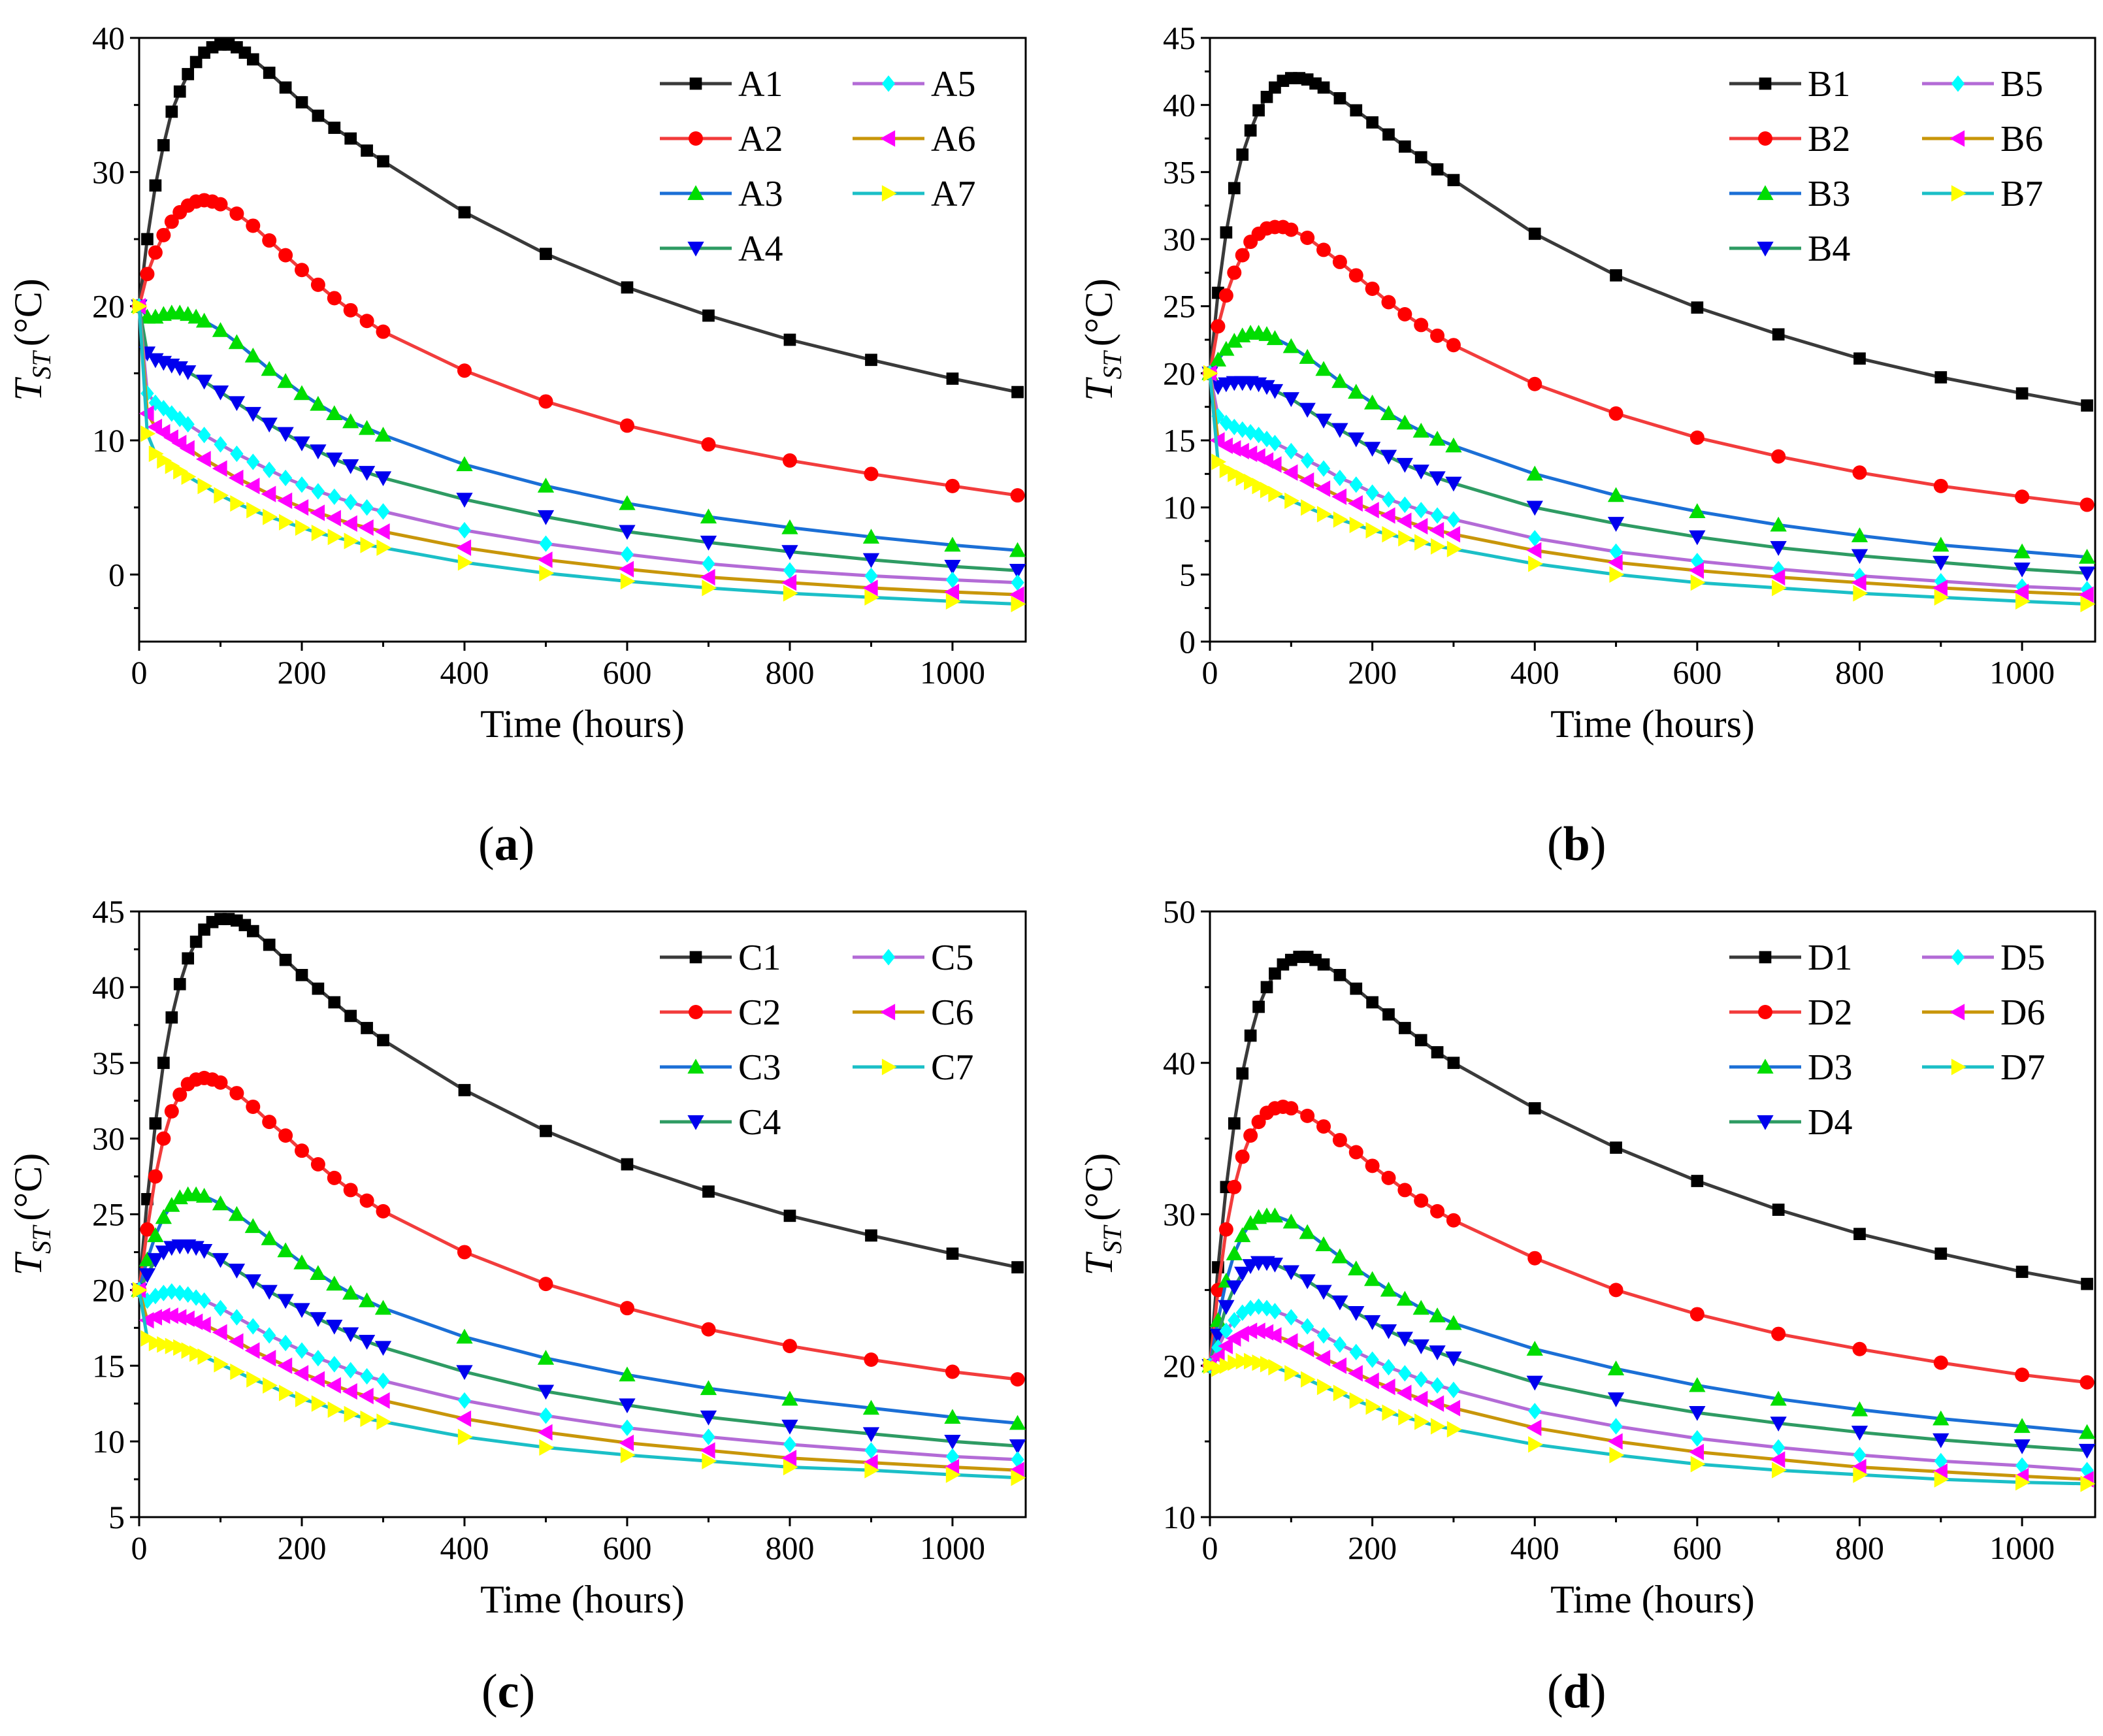 This screenshot has height=1736, width=2103. I want to click on data-point-c1, so click(155, 1123).